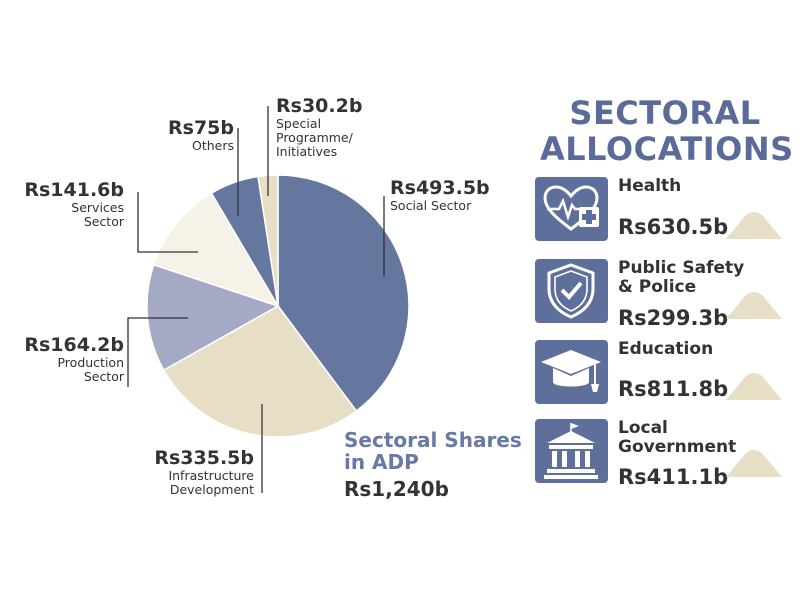 The width and height of the screenshot is (800, 600). Describe the element at coordinates (74, 190) in the screenshot. I see `slice-value-label: Rs141.6b` at that location.